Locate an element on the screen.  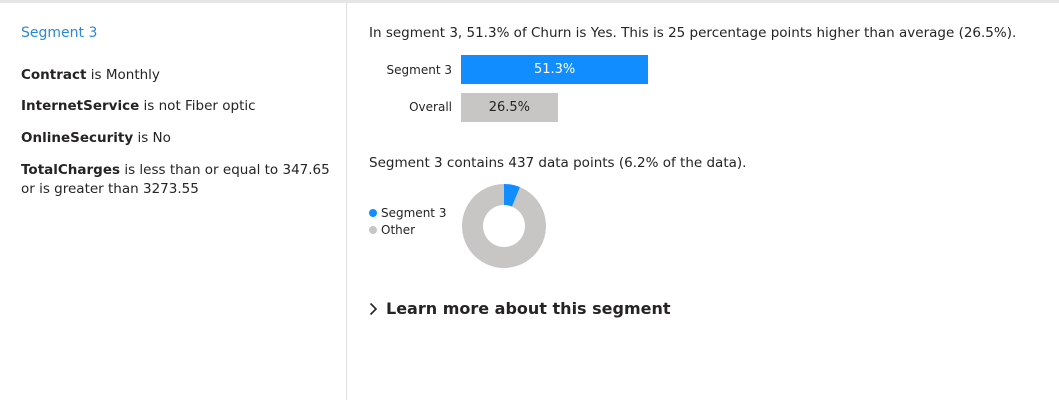
condition-feature: InternetService is located at coordinates (80, 106).